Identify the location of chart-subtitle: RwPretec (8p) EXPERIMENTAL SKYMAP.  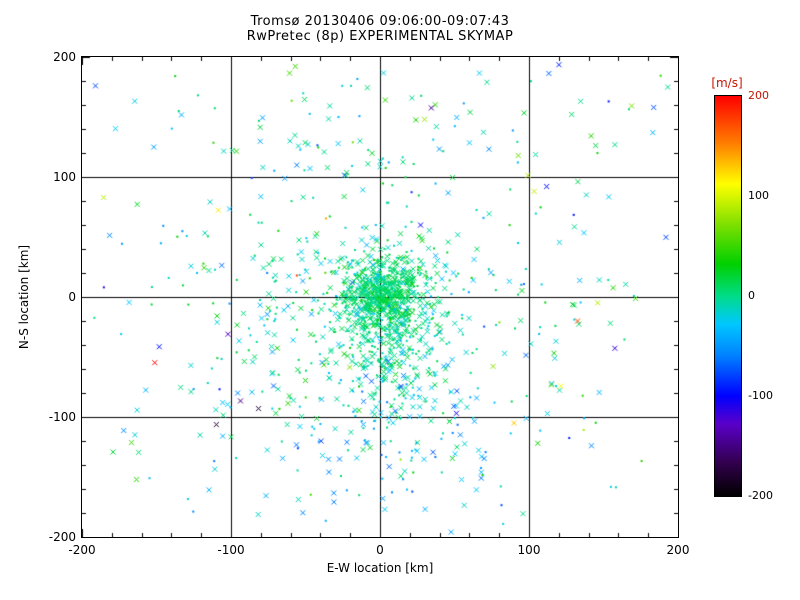
(380, 36).